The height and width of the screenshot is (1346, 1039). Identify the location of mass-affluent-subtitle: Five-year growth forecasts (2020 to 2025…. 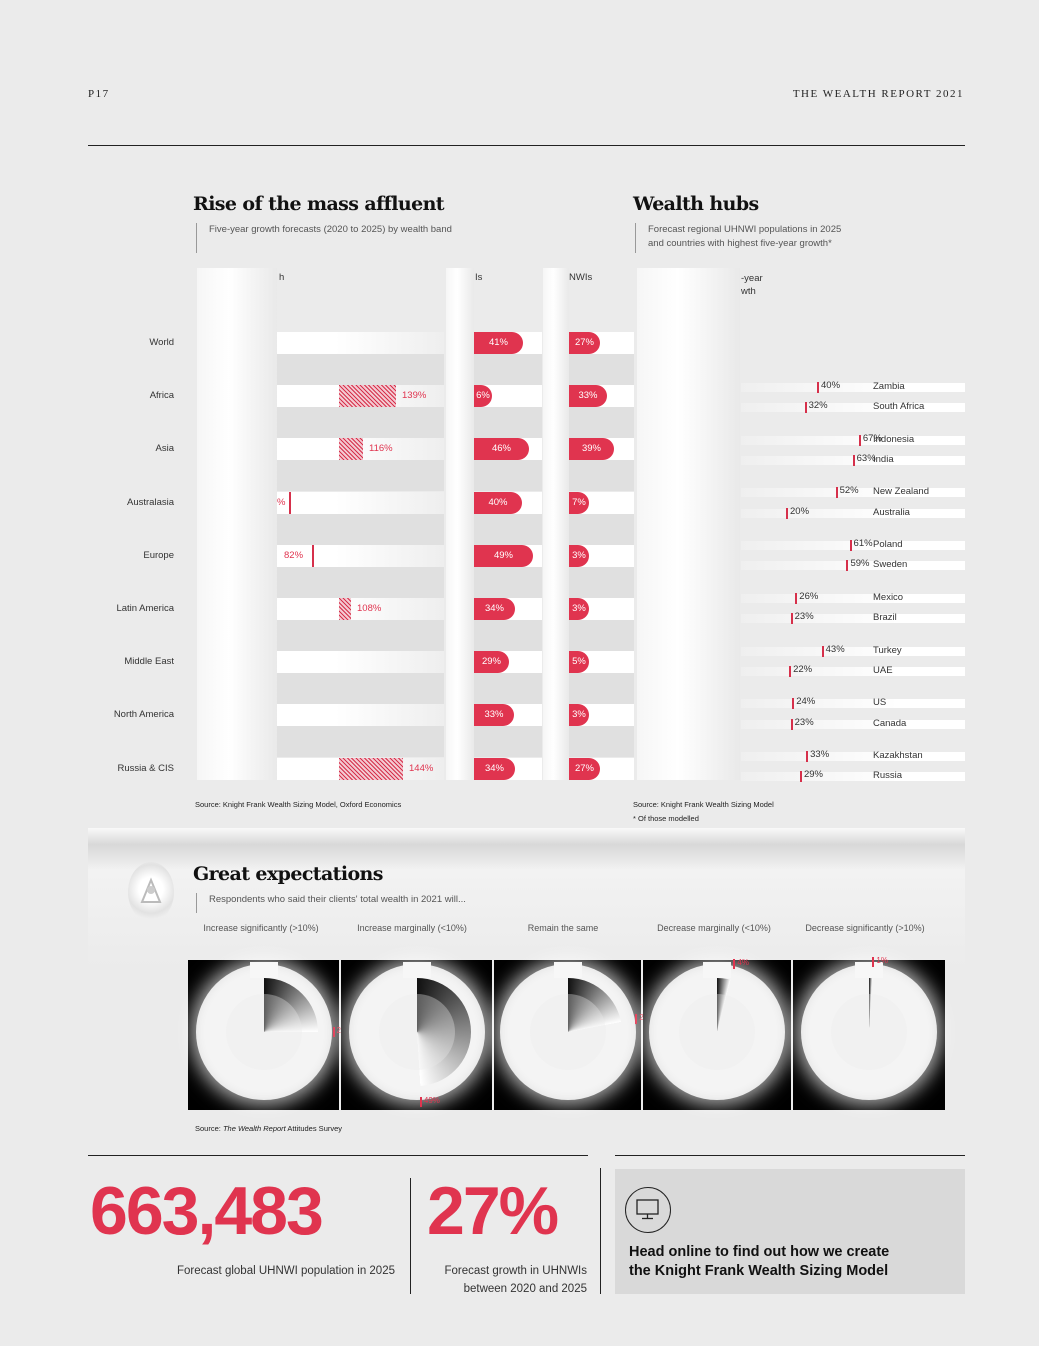
(324, 238).